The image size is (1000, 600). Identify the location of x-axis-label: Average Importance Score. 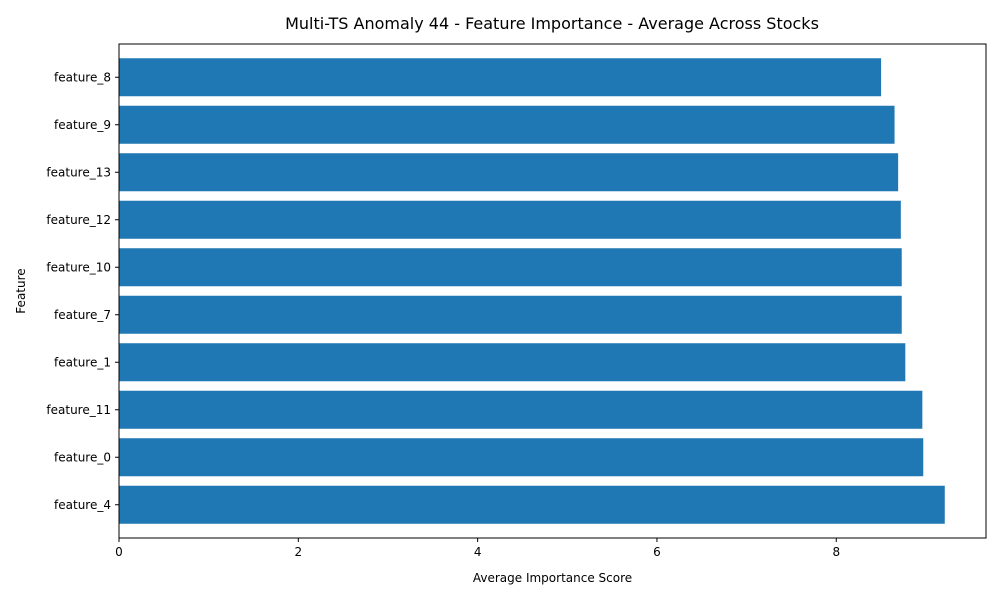
(552, 578).